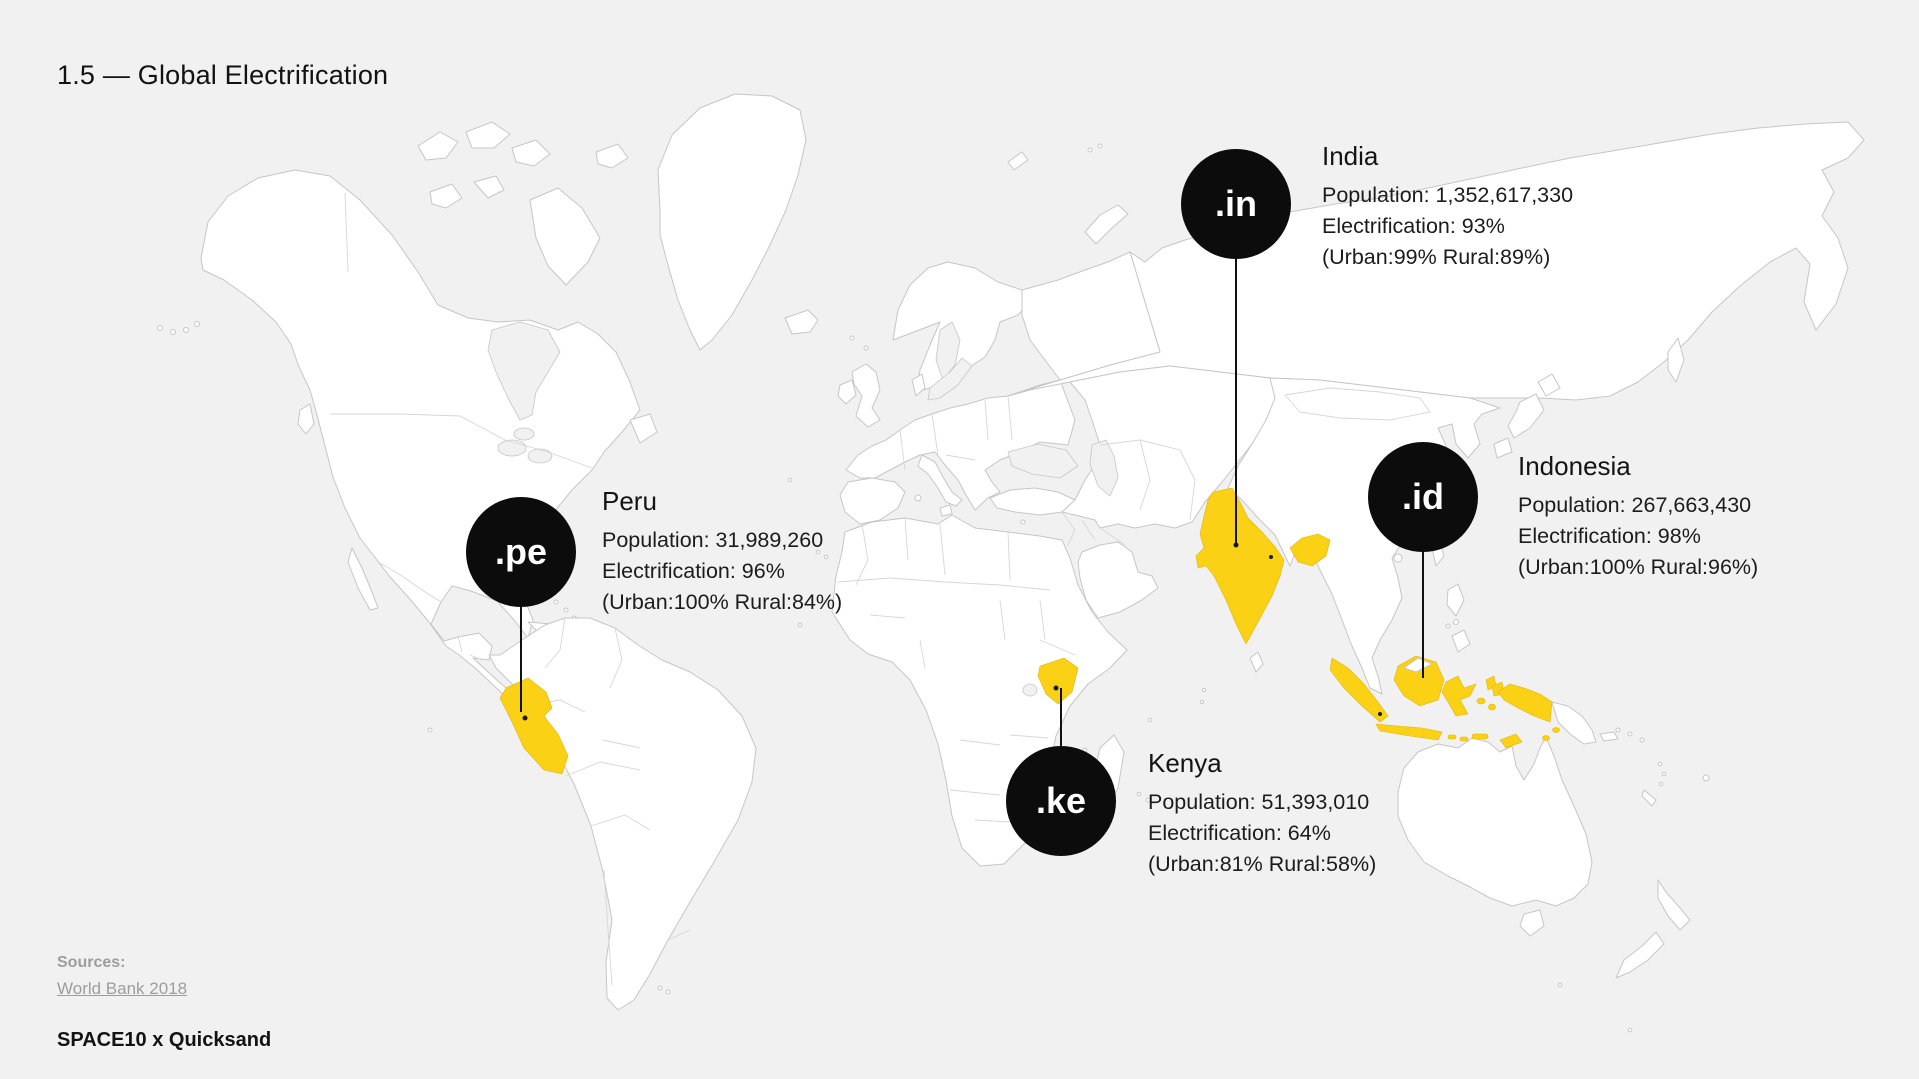 This screenshot has height=1079, width=1919. Describe the element at coordinates (1674, 905) in the screenshot. I see `landmass-new-zealand` at that location.